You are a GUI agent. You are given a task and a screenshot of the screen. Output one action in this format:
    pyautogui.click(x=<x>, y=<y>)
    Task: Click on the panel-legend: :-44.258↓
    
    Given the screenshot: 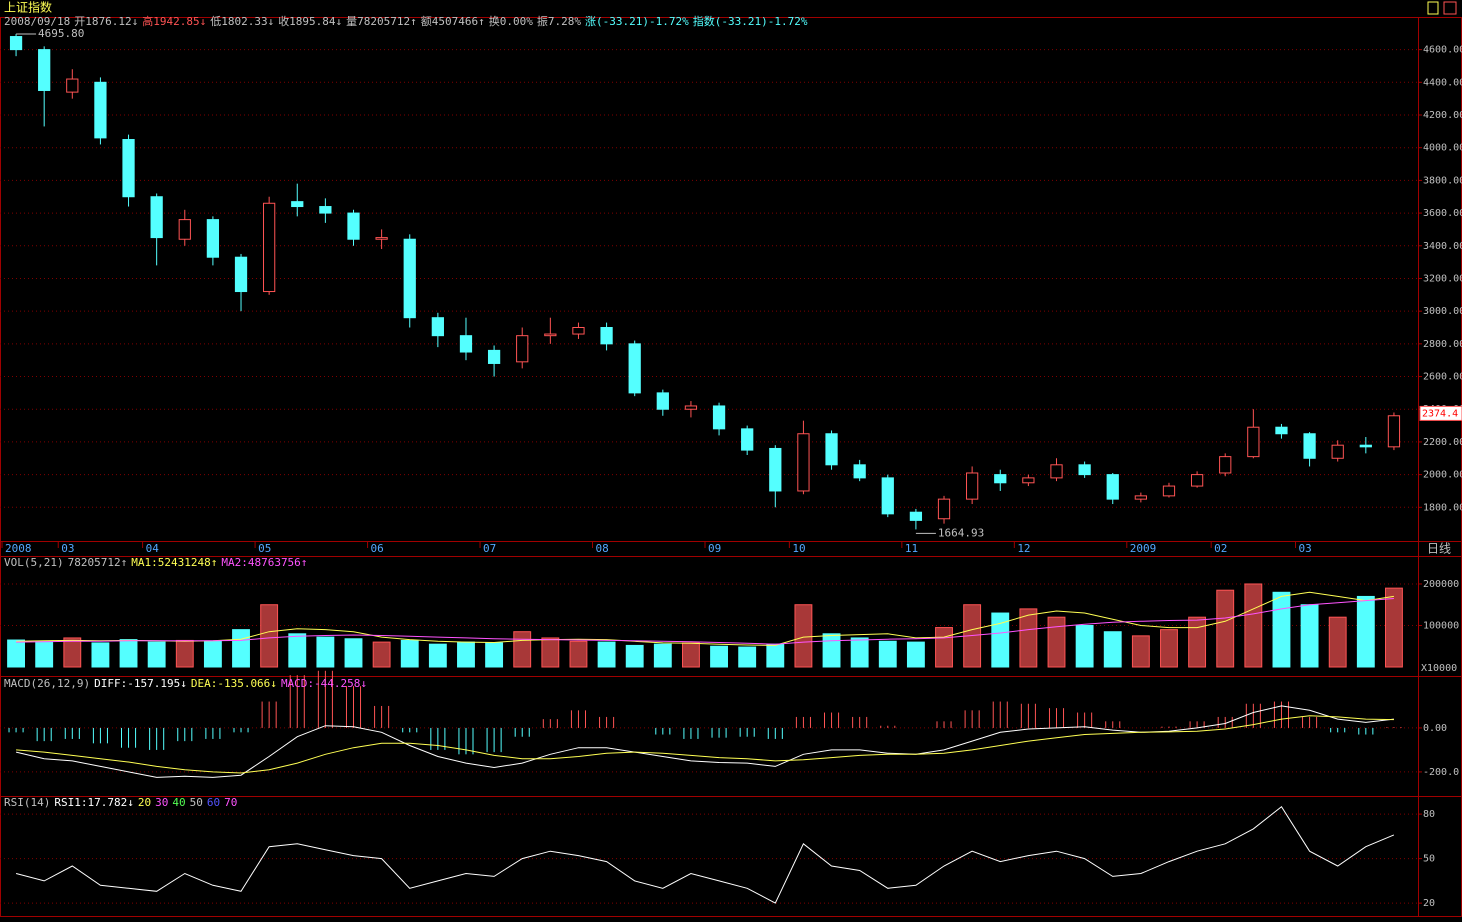 What is the action you would take?
    pyautogui.click(x=337, y=683)
    